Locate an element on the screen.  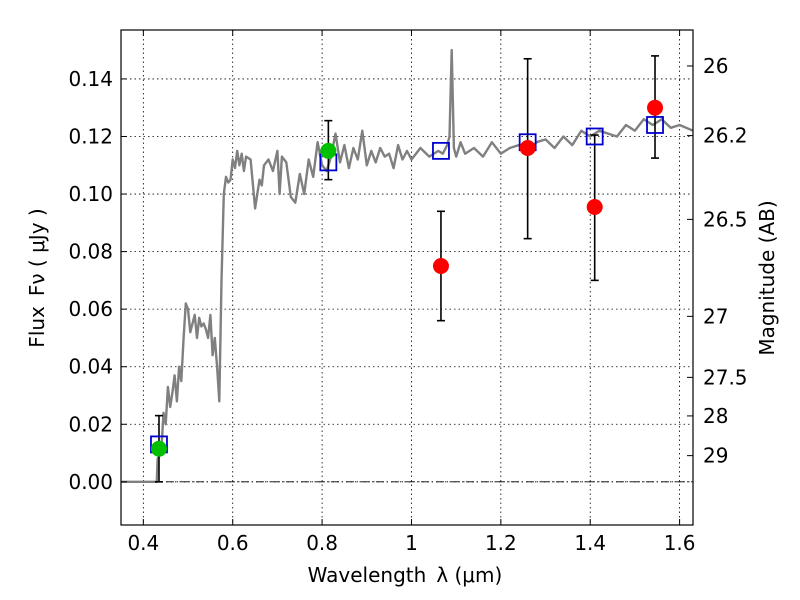
y2-tick-label: 29 is located at coordinates (715, 456).